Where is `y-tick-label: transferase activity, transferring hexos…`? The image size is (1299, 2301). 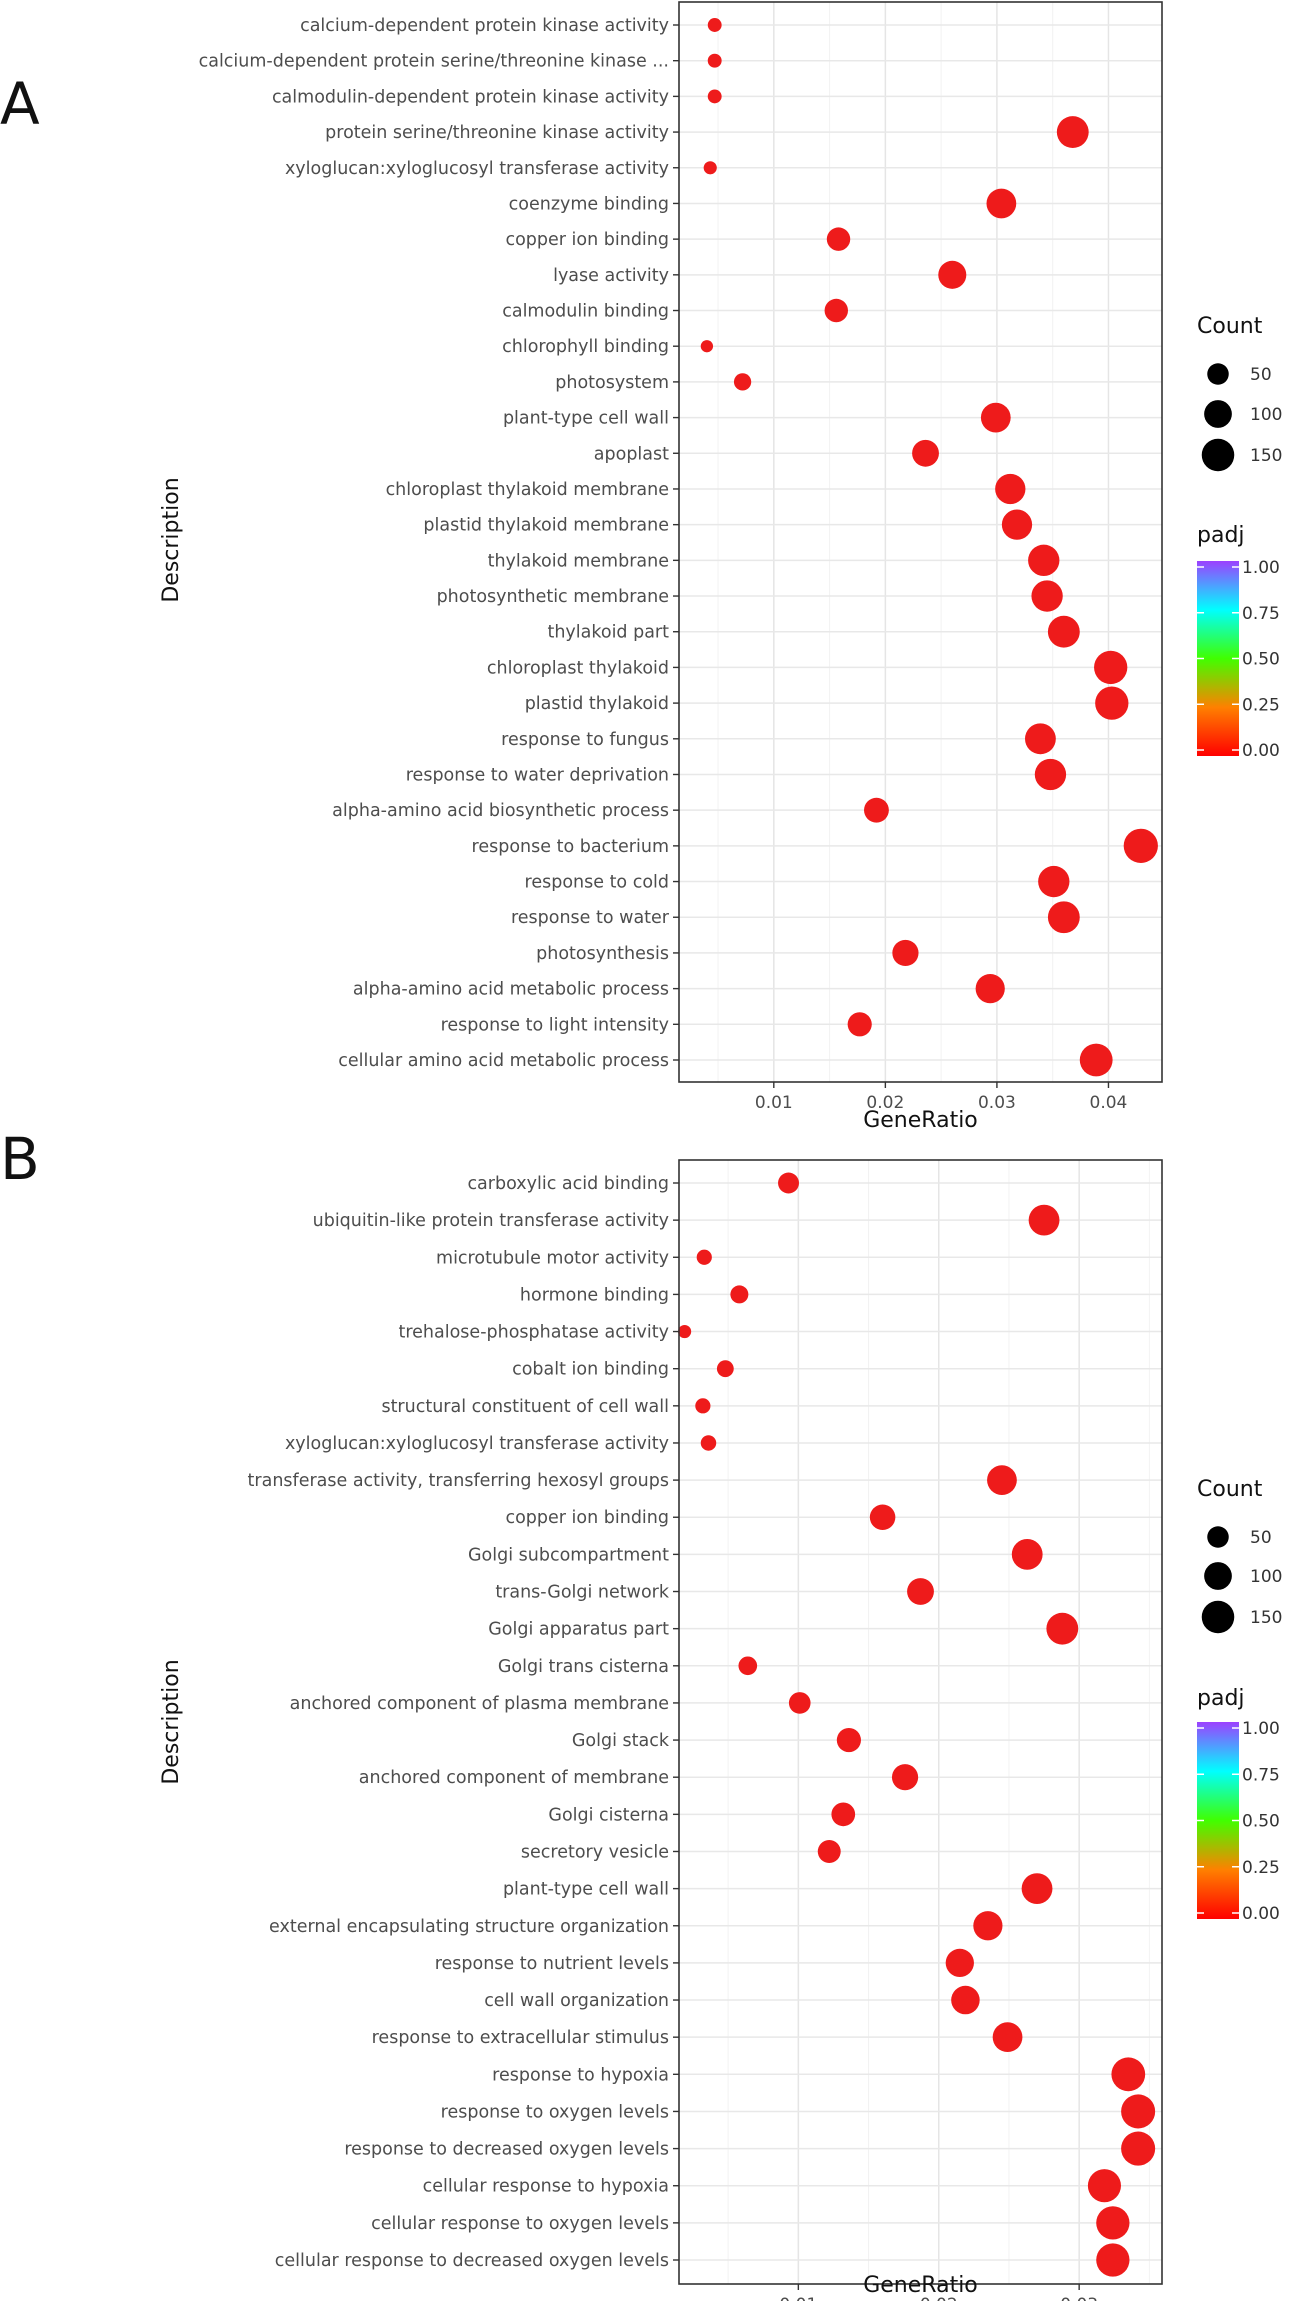 y-tick-label: transferase activity, transferring hexos… is located at coordinates (458, 1481).